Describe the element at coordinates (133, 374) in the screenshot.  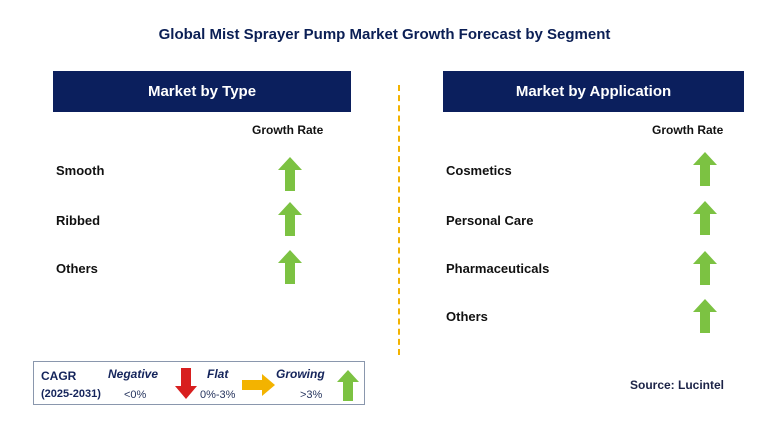
I see `legend-negative-label: Negative` at that location.